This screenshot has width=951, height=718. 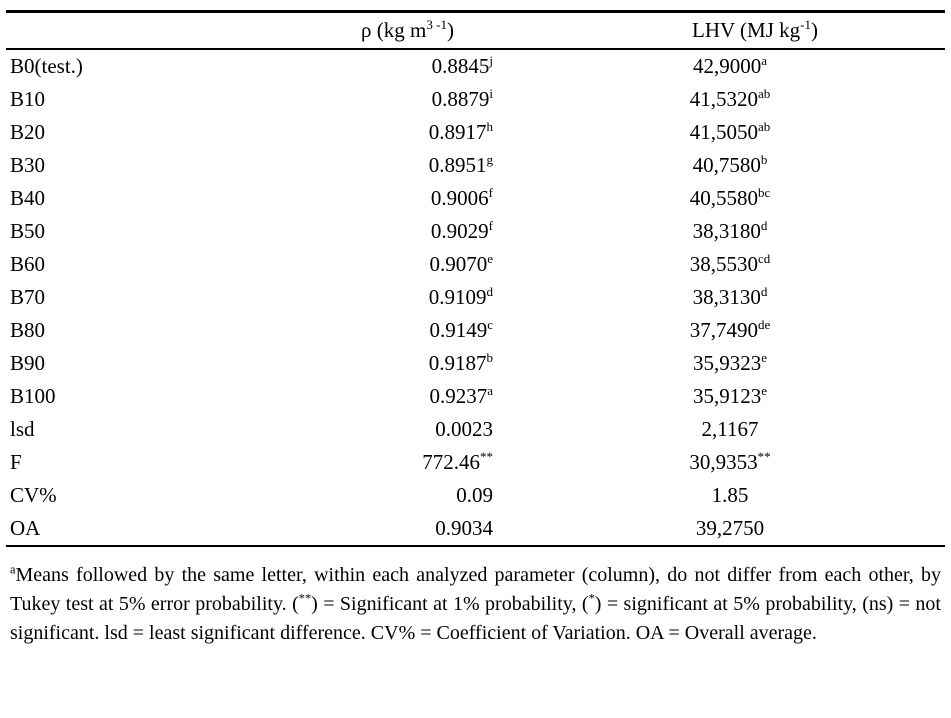 I want to click on density-value: 772.46, so click(x=451, y=462).